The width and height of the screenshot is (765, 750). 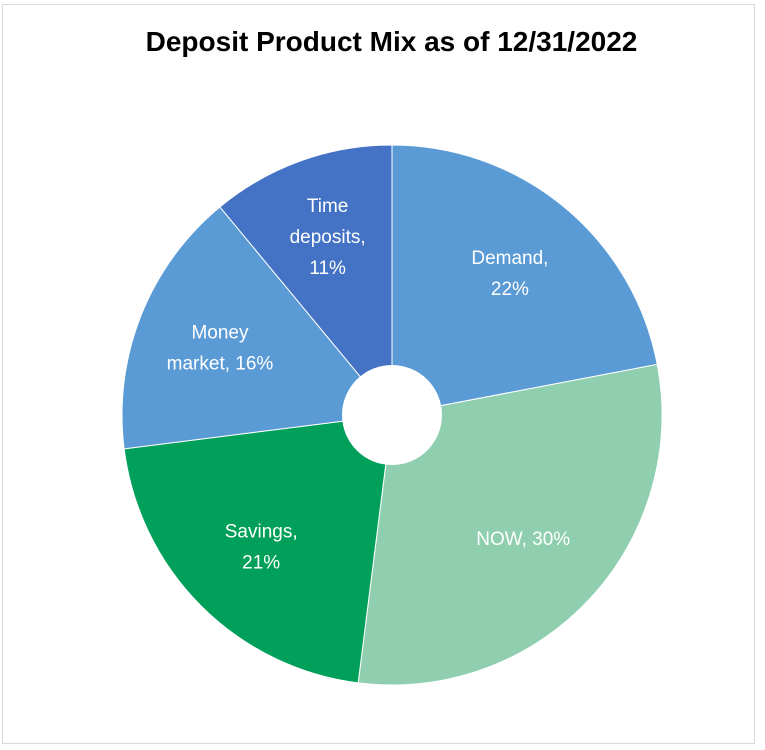 What do you see at coordinates (220, 348) in the screenshot?
I see `slice-label-money-market: Money market, 16%` at bounding box center [220, 348].